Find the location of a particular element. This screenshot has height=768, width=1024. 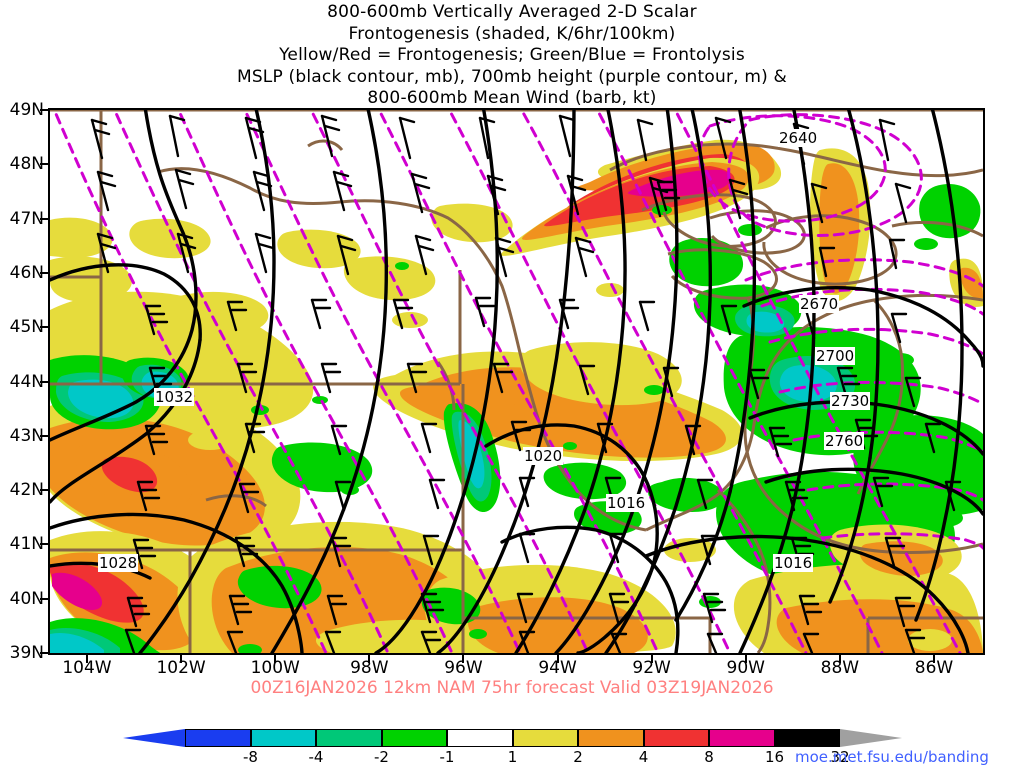

height-label: 2760 is located at coordinates (844, 441).